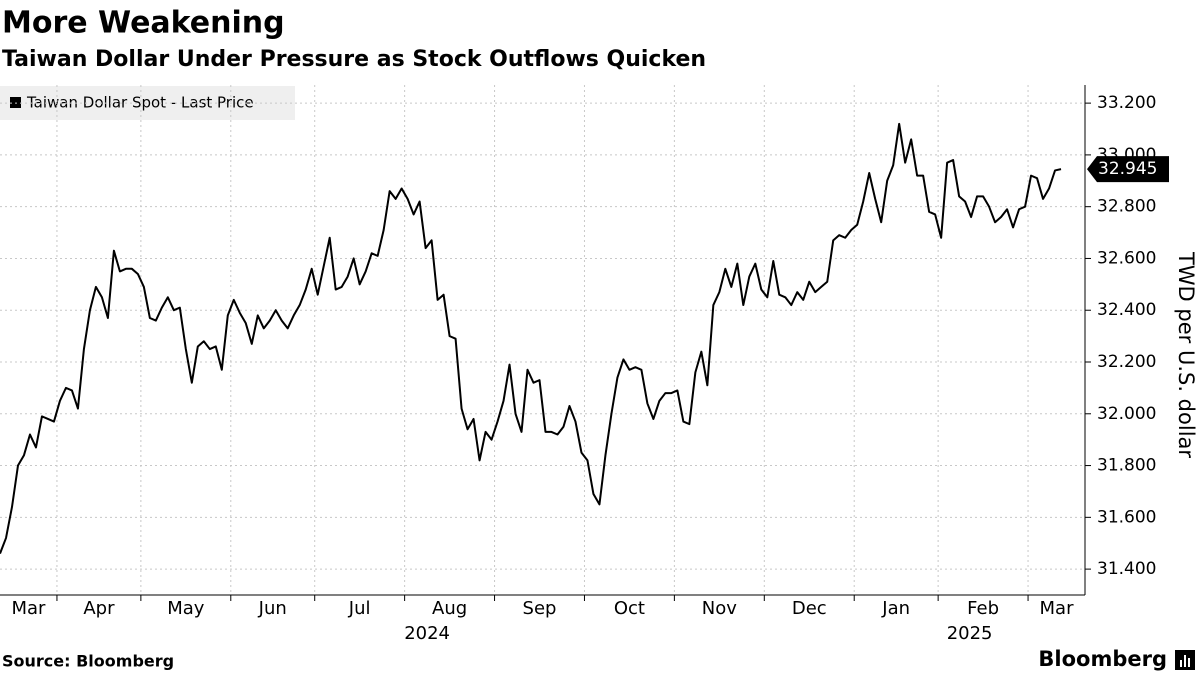 This screenshot has width=1200, height=675. I want to click on y-tick-label: 31.400, so click(1126, 569).